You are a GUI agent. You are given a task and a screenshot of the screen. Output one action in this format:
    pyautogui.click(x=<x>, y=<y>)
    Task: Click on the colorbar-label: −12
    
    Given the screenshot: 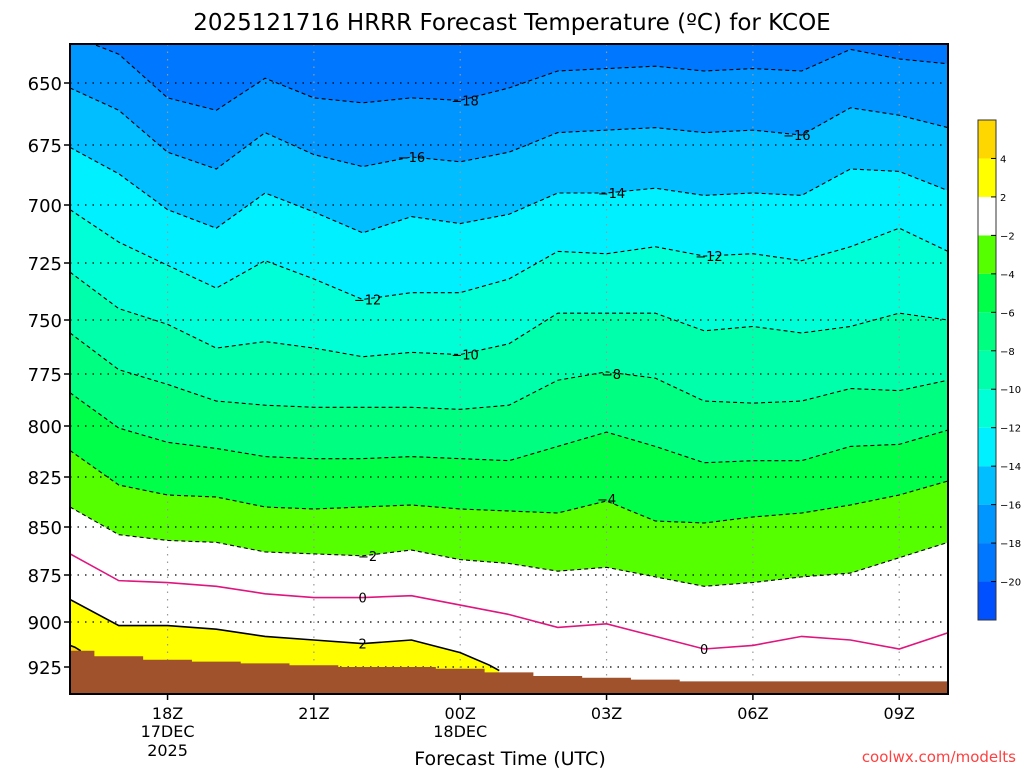 What is the action you would take?
    pyautogui.click(x=1010, y=429)
    